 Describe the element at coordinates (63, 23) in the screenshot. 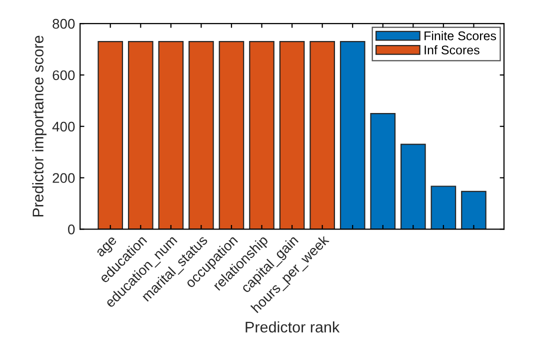

I see `y-tick-label: 800` at that location.